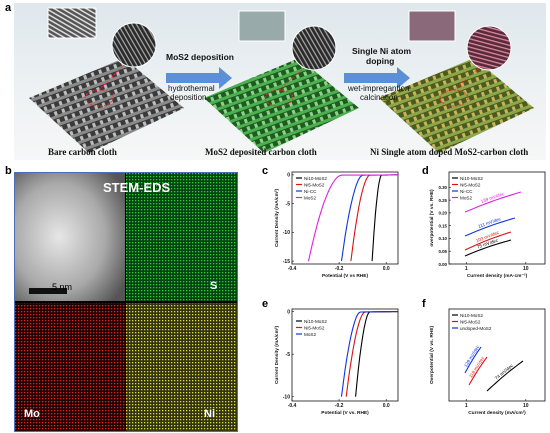  Describe the element at coordinates (442, 200) in the screenshot. I see `y-tick-label: 0.25` at that location.